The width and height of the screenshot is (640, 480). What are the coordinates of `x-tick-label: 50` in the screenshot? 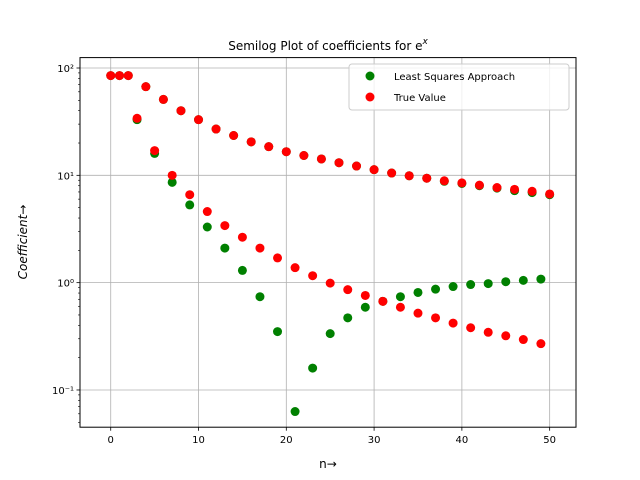 It's located at (549, 440).